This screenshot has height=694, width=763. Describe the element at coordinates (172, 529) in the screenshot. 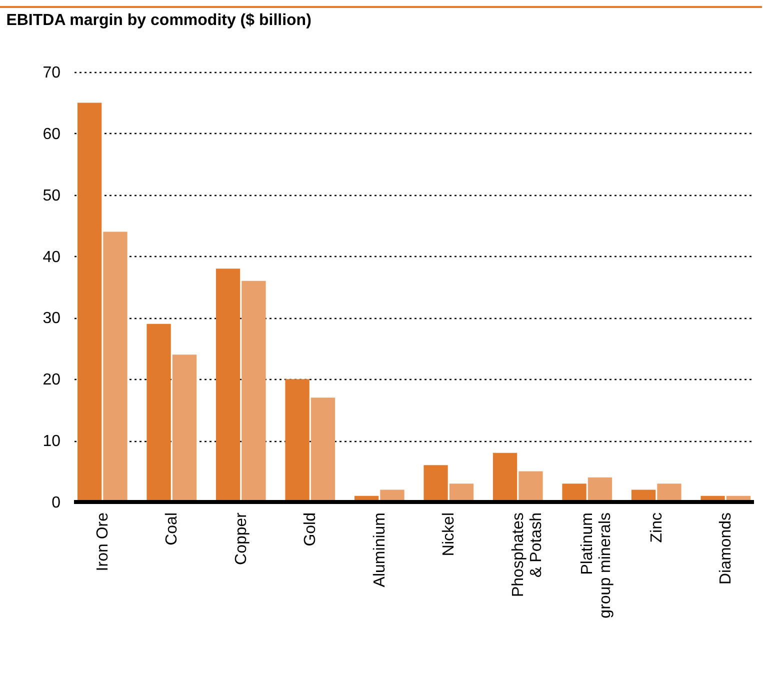

I see `x-tick-label: Coal` at that location.